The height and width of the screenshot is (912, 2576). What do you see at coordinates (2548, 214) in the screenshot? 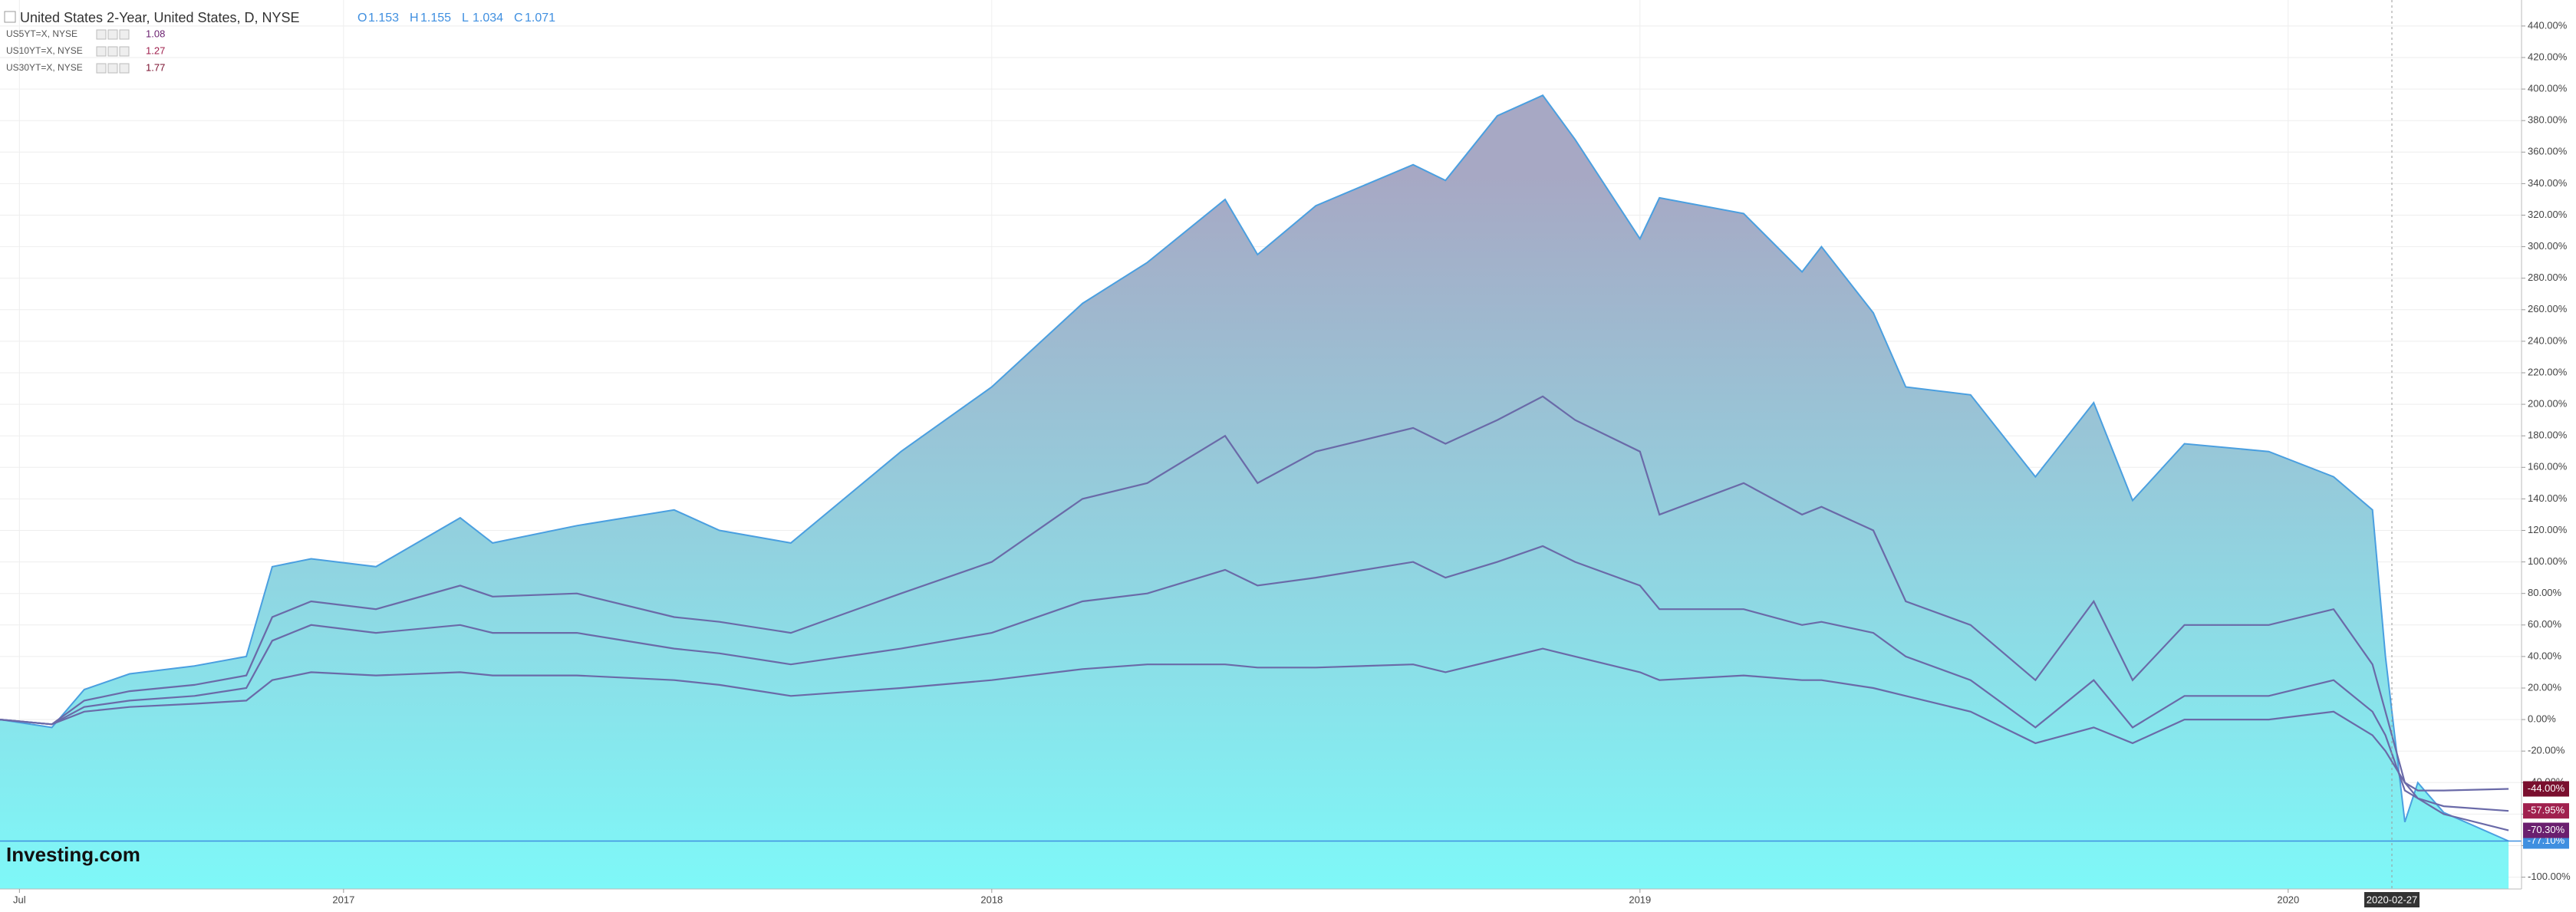
I see `y-tick-label: 320.00%` at bounding box center [2548, 214].